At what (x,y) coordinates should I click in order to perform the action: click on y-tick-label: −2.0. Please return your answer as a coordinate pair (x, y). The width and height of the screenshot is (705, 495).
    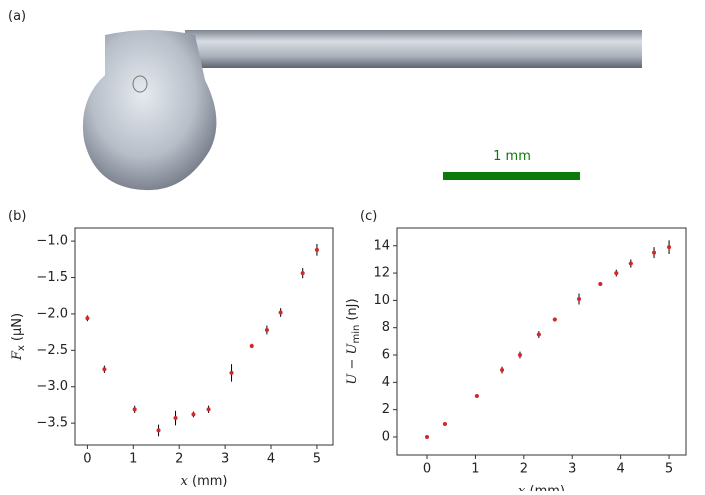
    Looking at the image, I should click on (52, 313).